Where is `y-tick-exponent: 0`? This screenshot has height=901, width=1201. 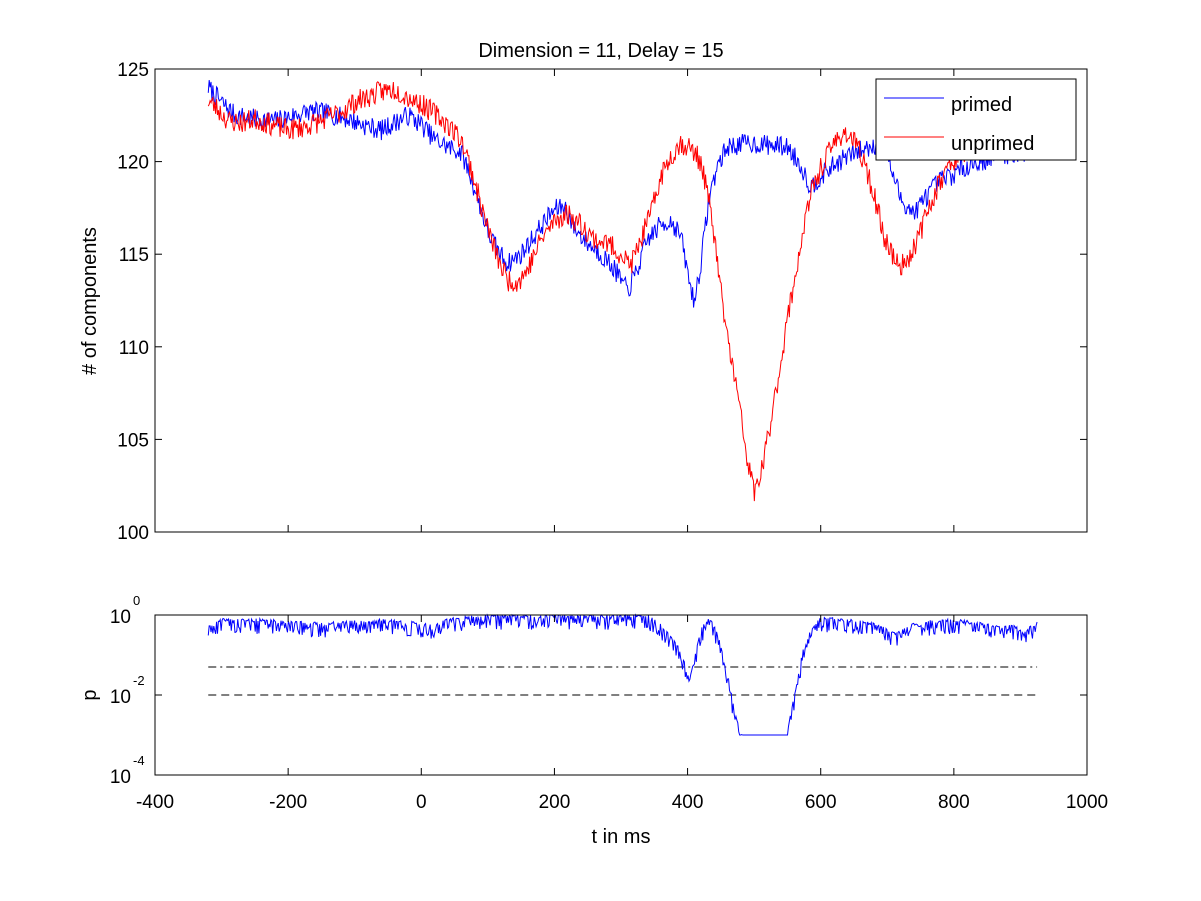
y-tick-exponent: 0 is located at coordinates (136, 600).